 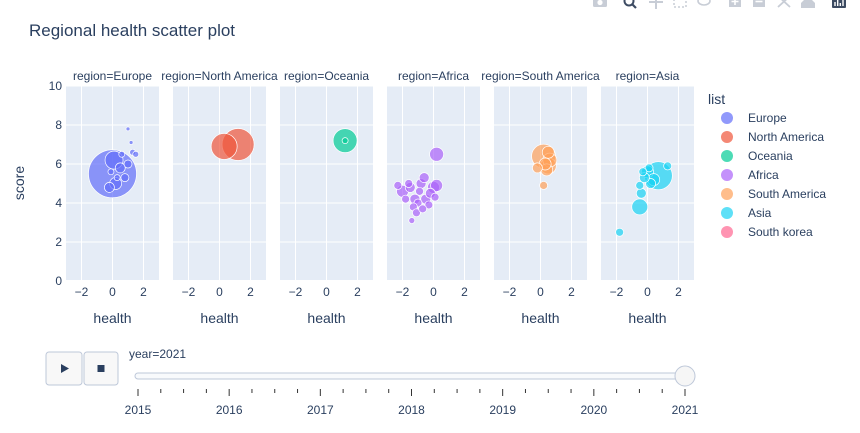 I want to click on y-tick-label: 6, so click(x=58, y=164).